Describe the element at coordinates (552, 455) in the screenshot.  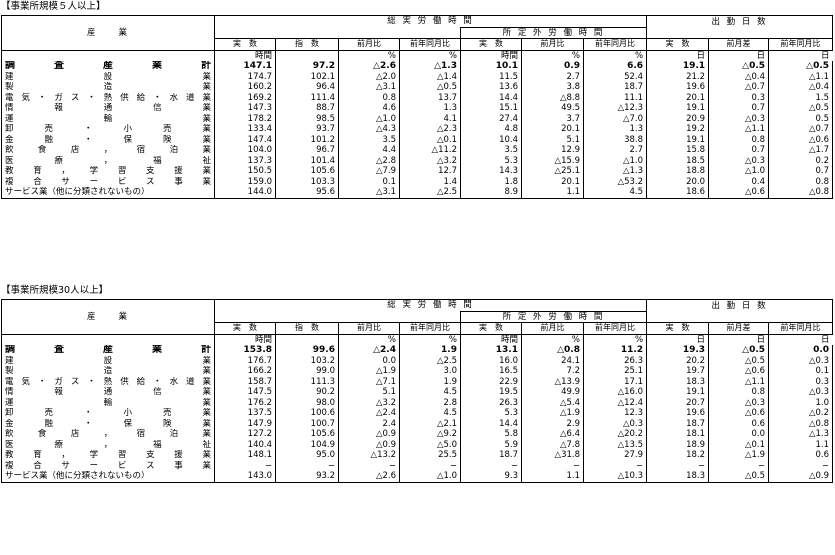
I see `data-cell: △31.8` at that location.